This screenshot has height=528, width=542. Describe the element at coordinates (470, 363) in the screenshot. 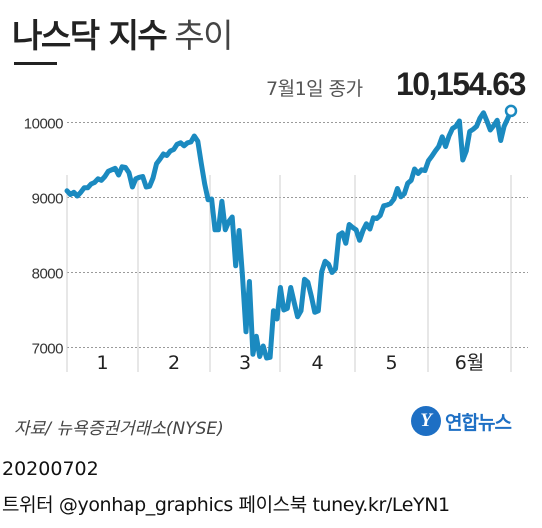

I see `month-label: 6월` at that location.